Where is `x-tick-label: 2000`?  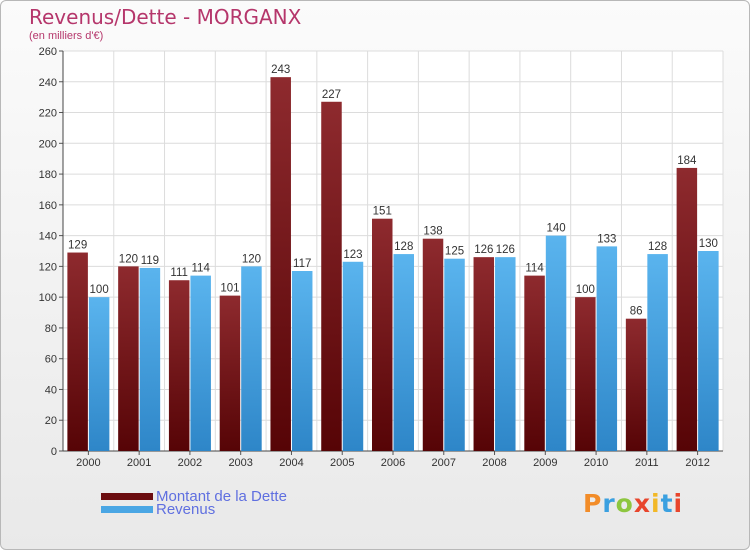
x-tick-label: 2000 is located at coordinates (88, 463).